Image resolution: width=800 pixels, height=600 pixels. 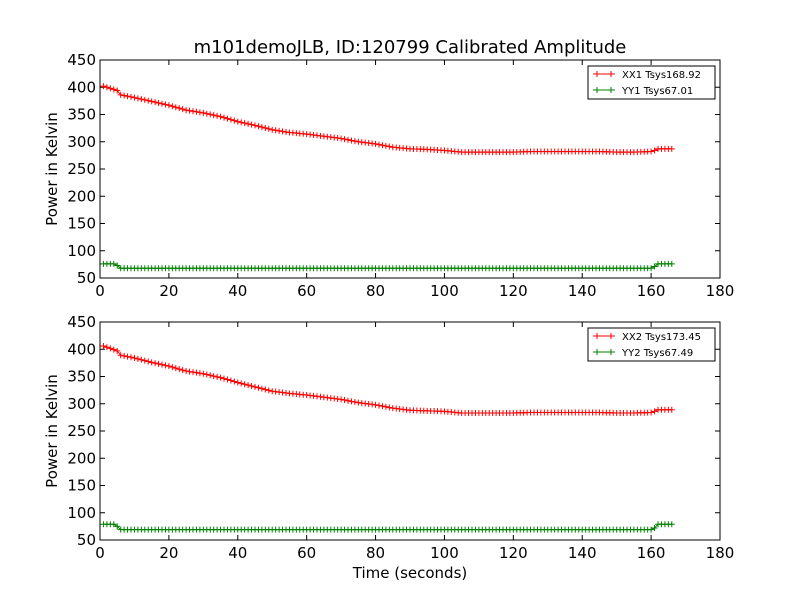 What do you see at coordinates (582, 553) in the screenshot?
I see `x-tick-label: 140` at bounding box center [582, 553].